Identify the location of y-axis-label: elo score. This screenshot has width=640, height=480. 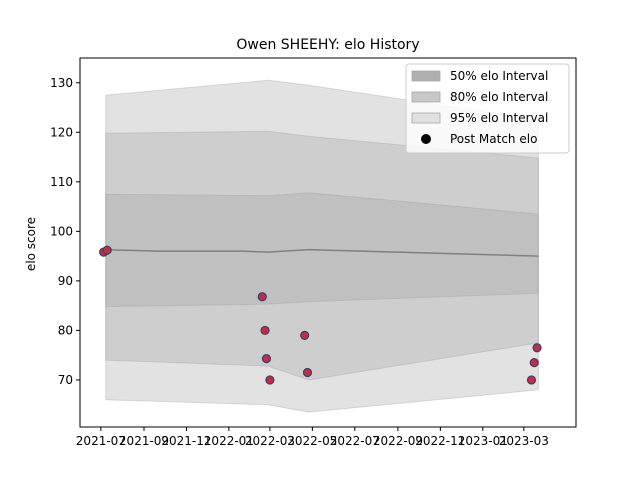
(31, 244).